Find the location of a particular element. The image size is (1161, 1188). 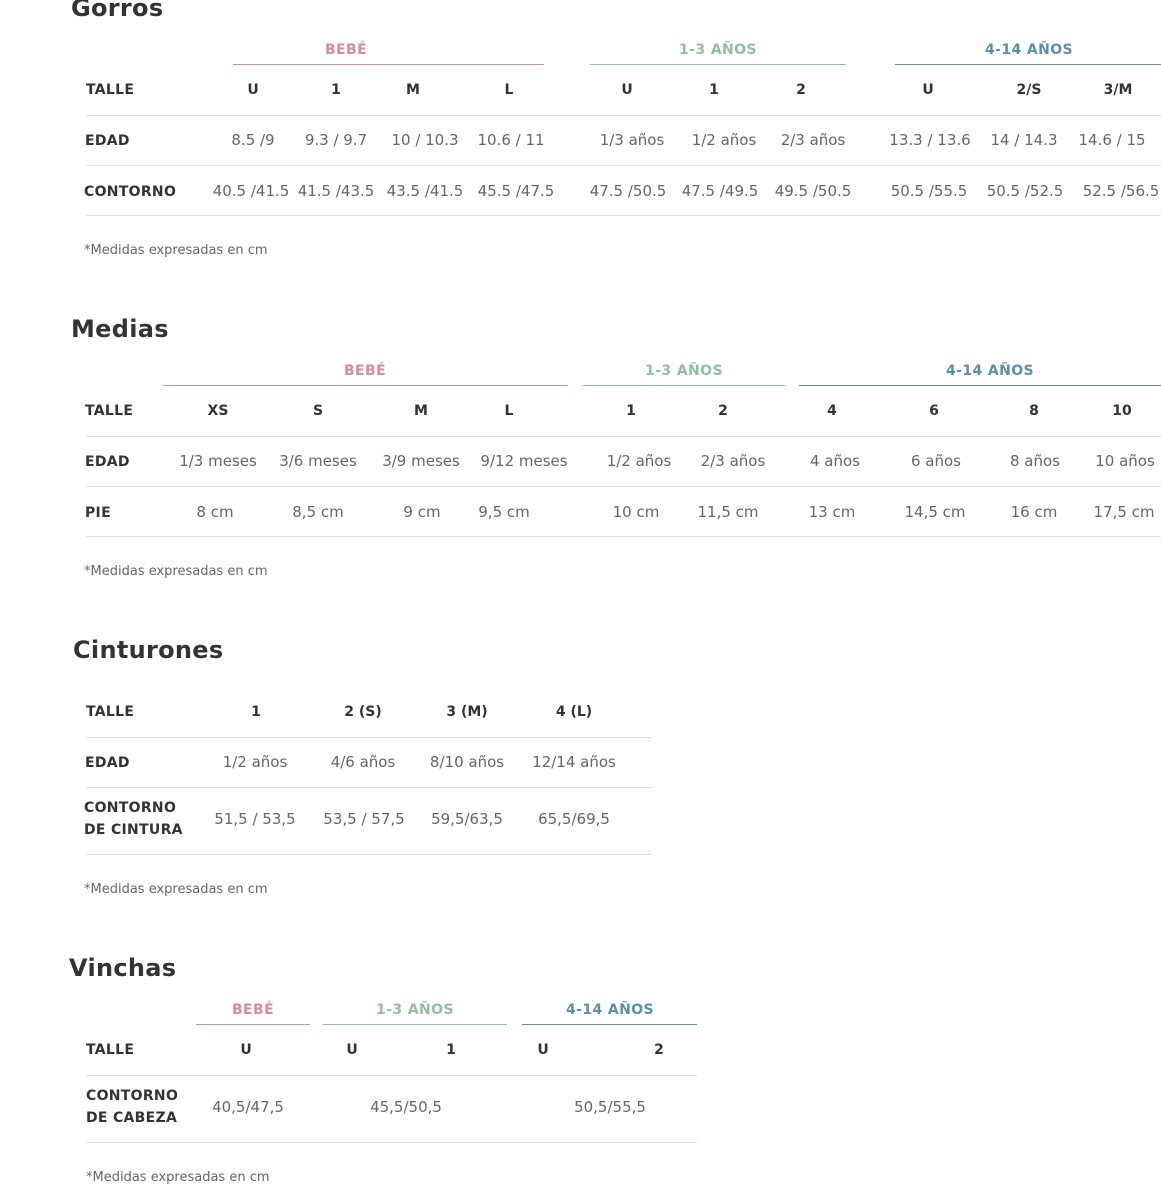

medias-edad-cell: 1/3 meses is located at coordinates (218, 461).